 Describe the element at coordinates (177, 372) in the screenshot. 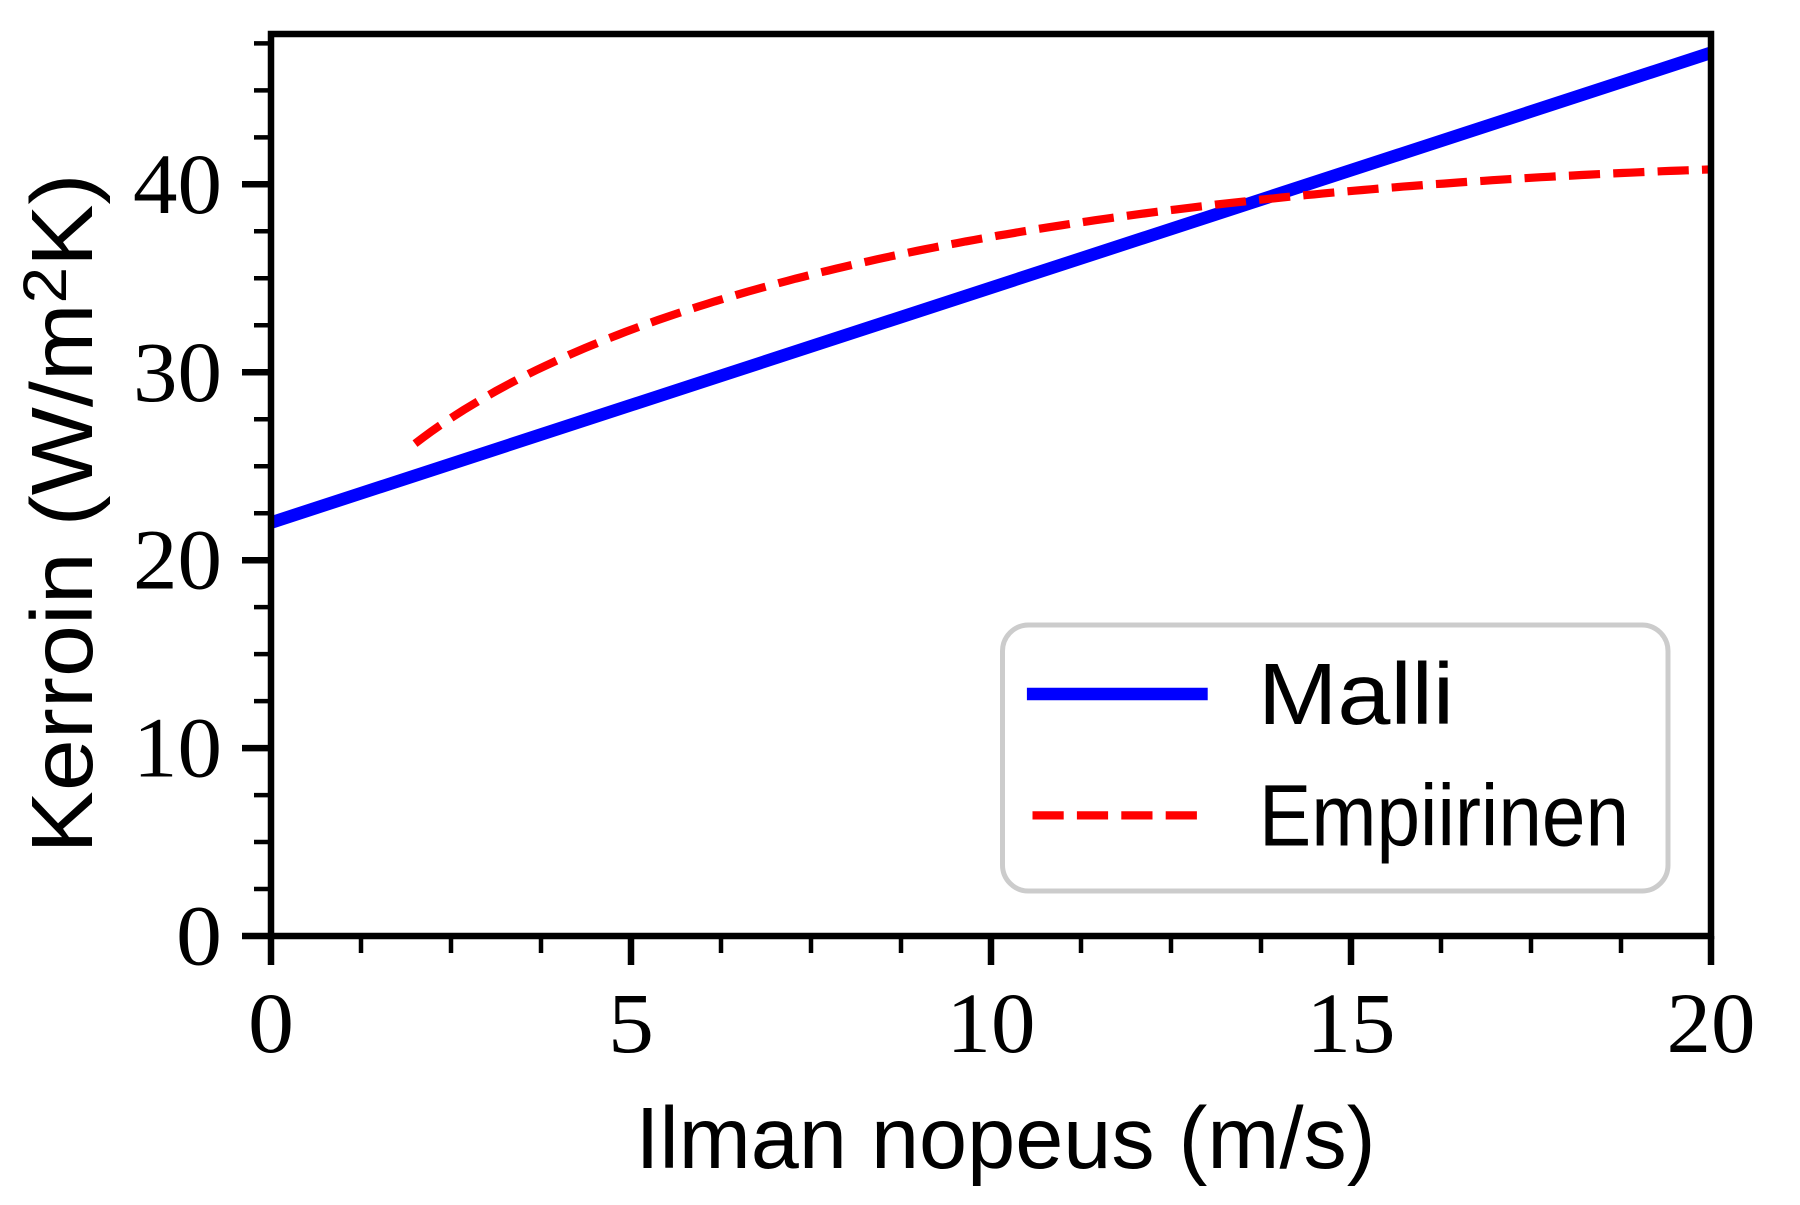

I see `svg-text: 30` at that location.